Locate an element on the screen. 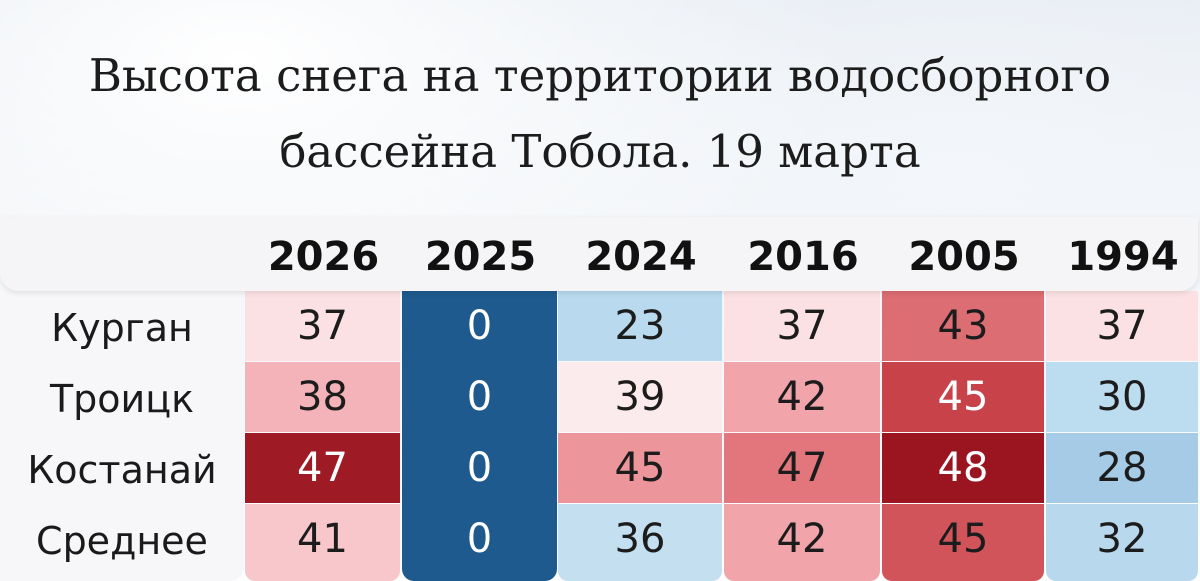 Image resolution: width=1200 pixels, height=581 pixels. year-header-bar is located at coordinates (599, 254).